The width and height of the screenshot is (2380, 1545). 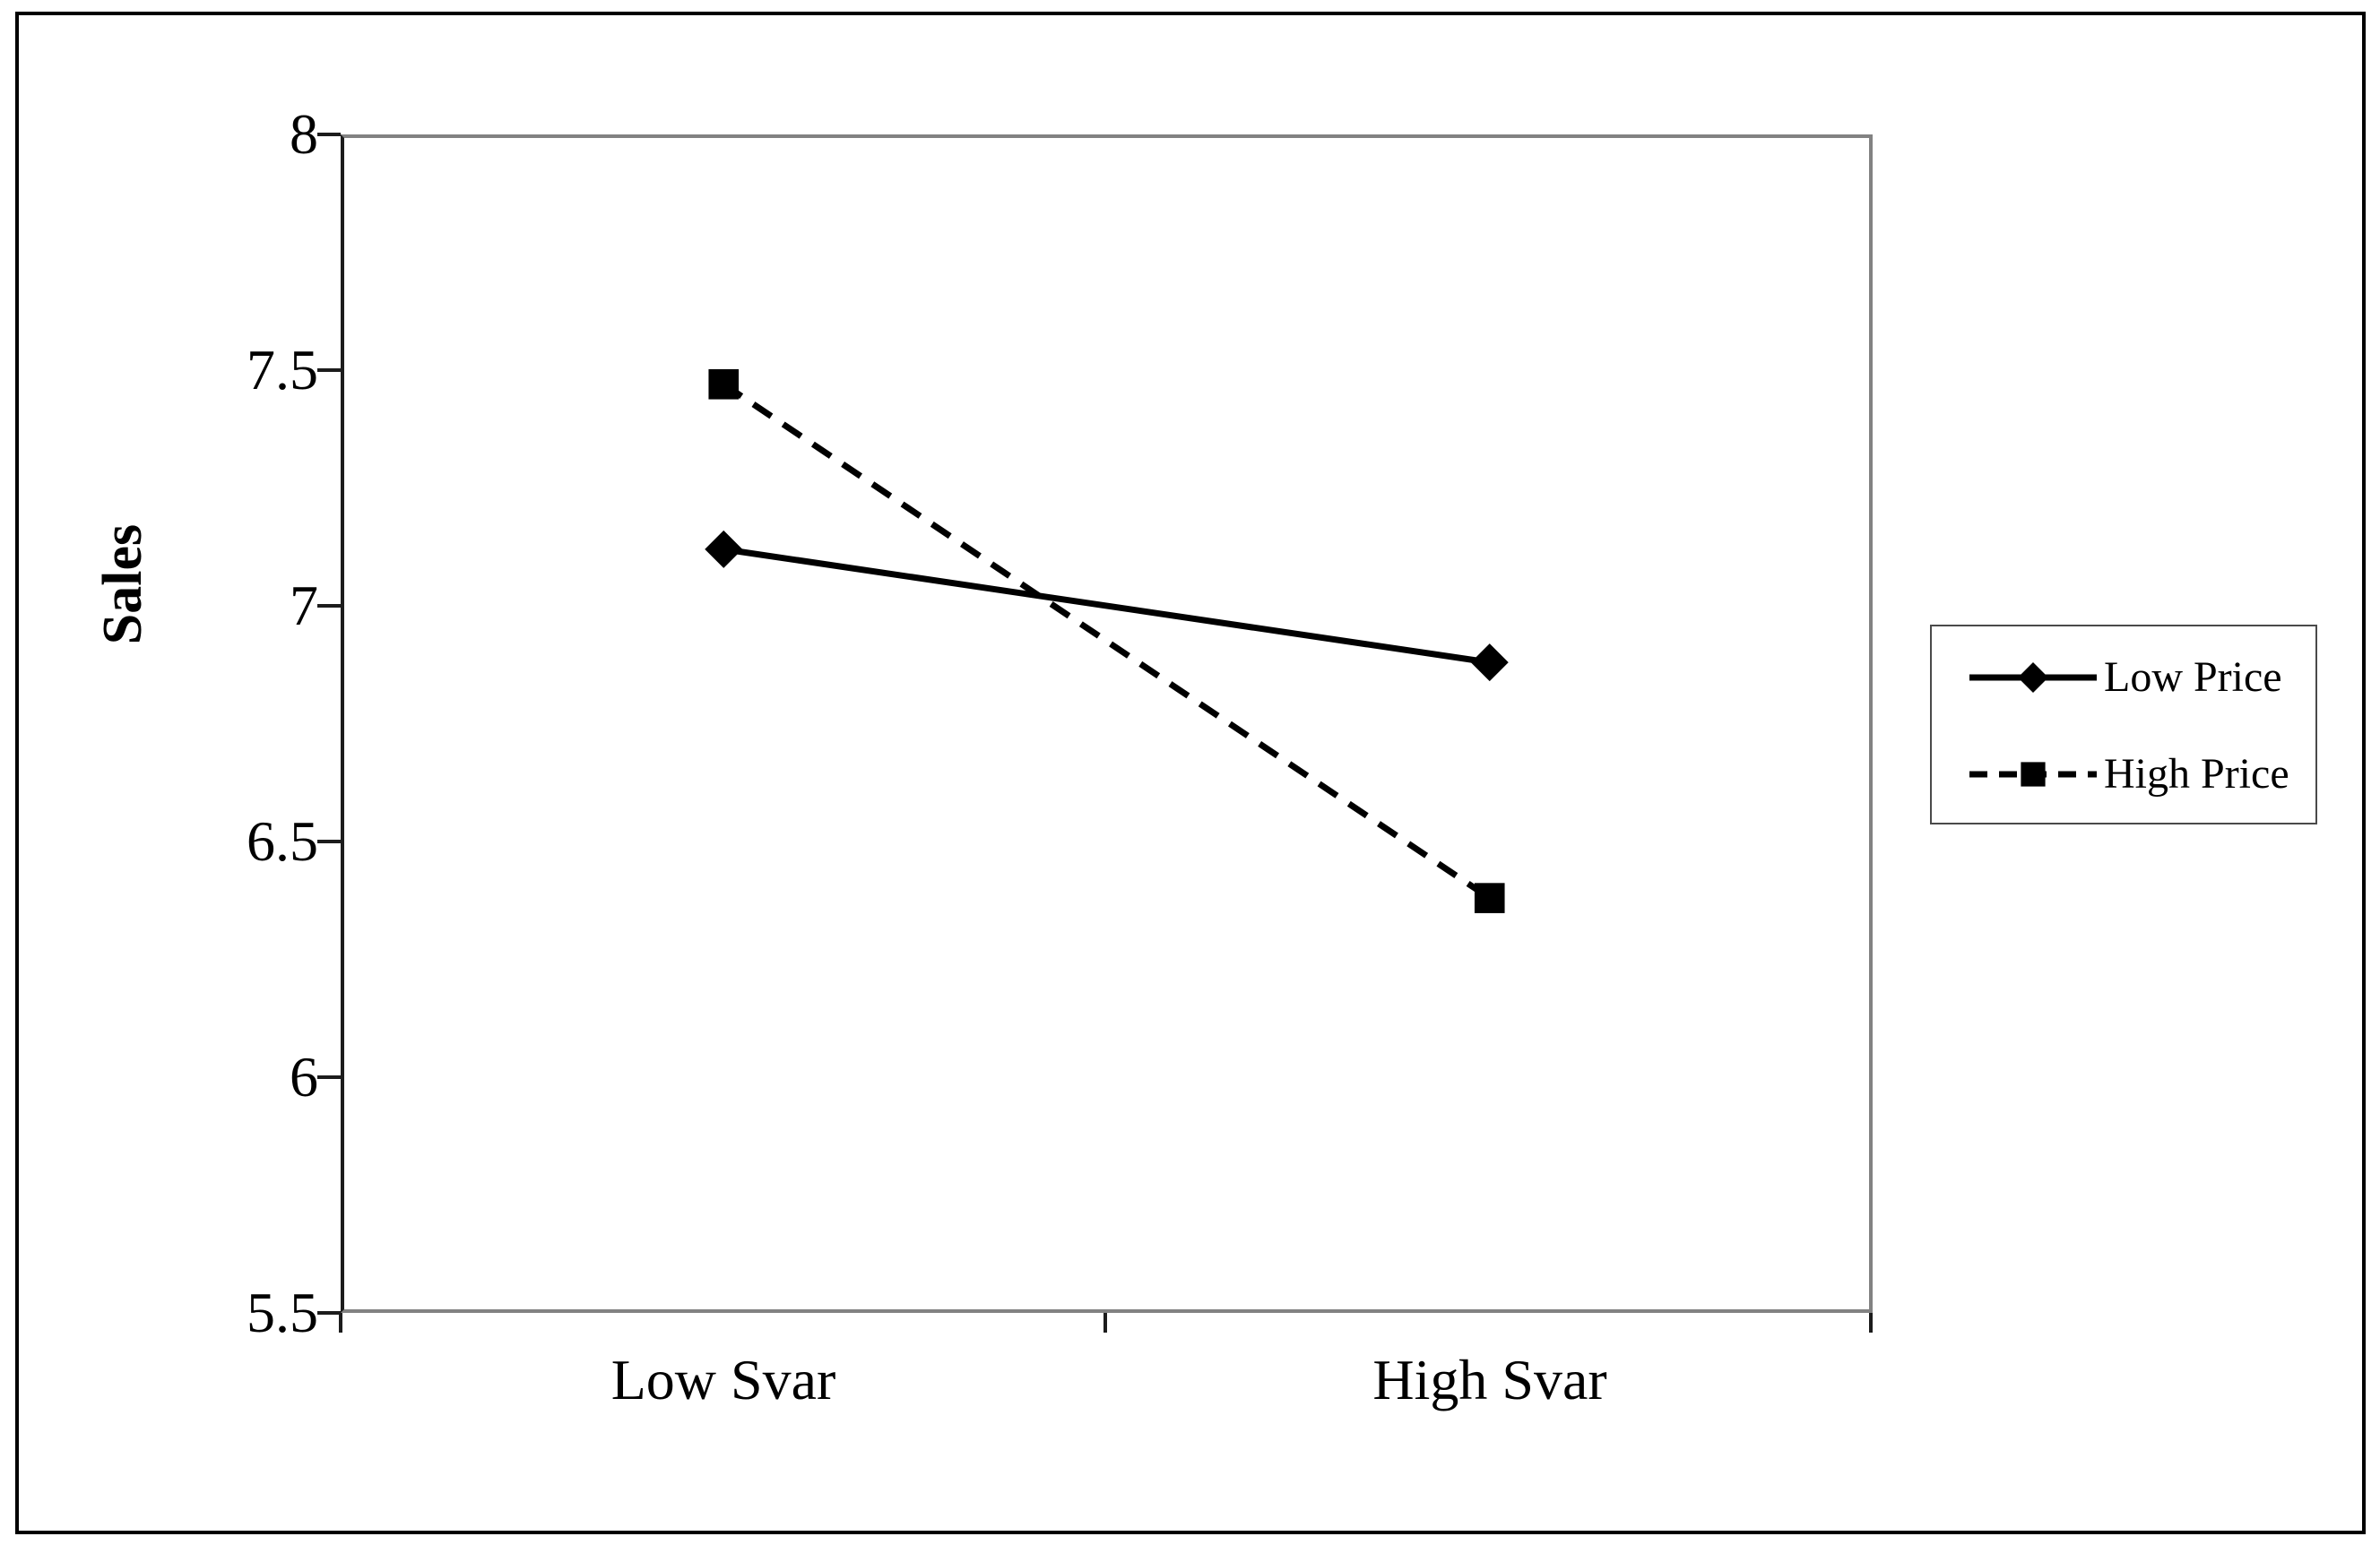 What do you see at coordinates (304, 1077) in the screenshot?
I see `y-tick-label-6: 6` at bounding box center [304, 1077].